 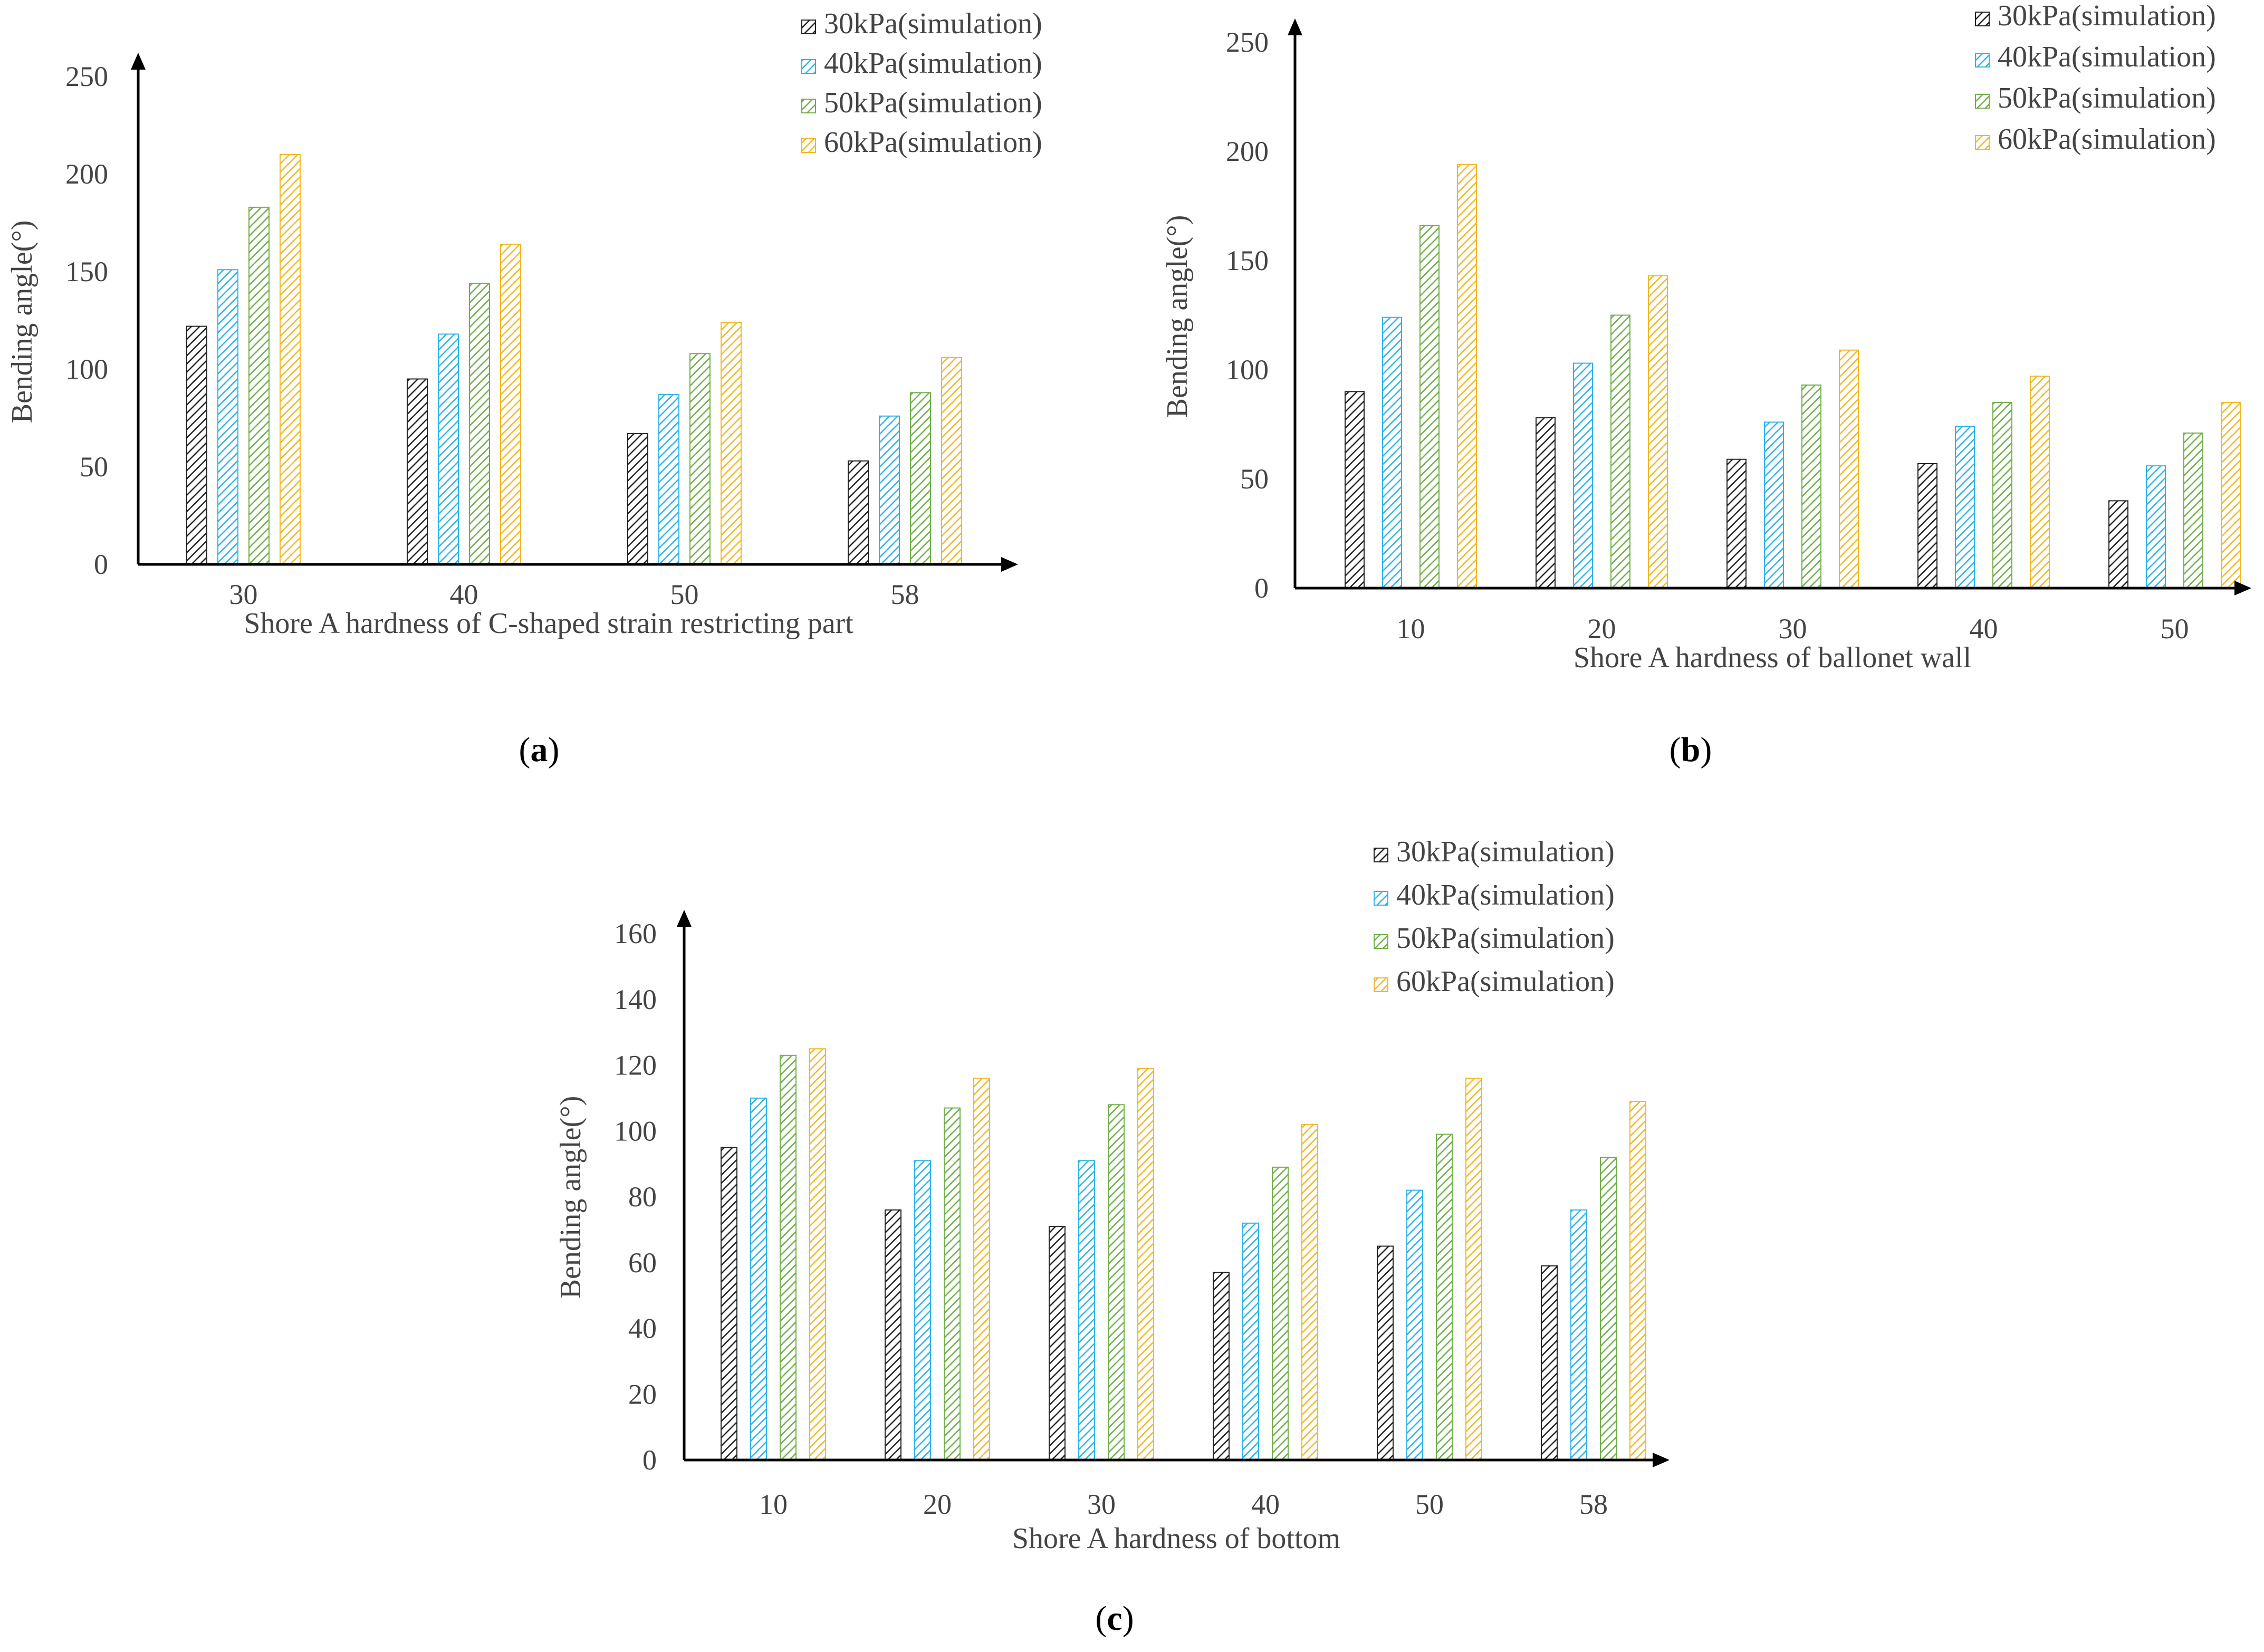 What do you see at coordinates (2118, 544) in the screenshot?
I see `bar-b-50-s1` at bounding box center [2118, 544].